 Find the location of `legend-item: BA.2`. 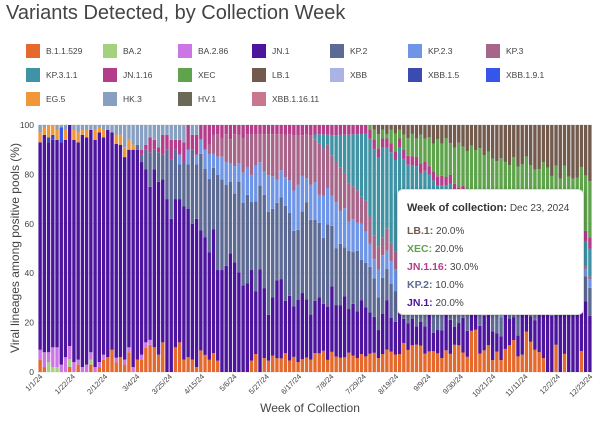

legend-item: BA.2 is located at coordinates (122, 51).